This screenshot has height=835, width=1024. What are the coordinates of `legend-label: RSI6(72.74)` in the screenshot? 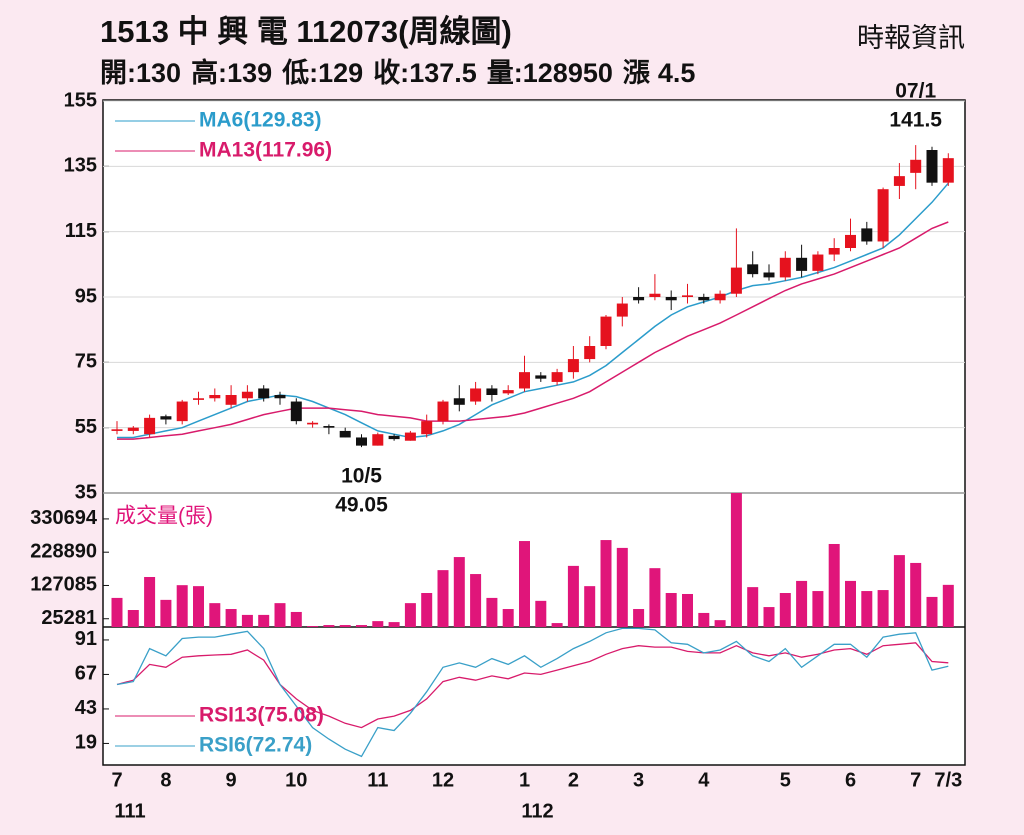 It's located at (255, 745).